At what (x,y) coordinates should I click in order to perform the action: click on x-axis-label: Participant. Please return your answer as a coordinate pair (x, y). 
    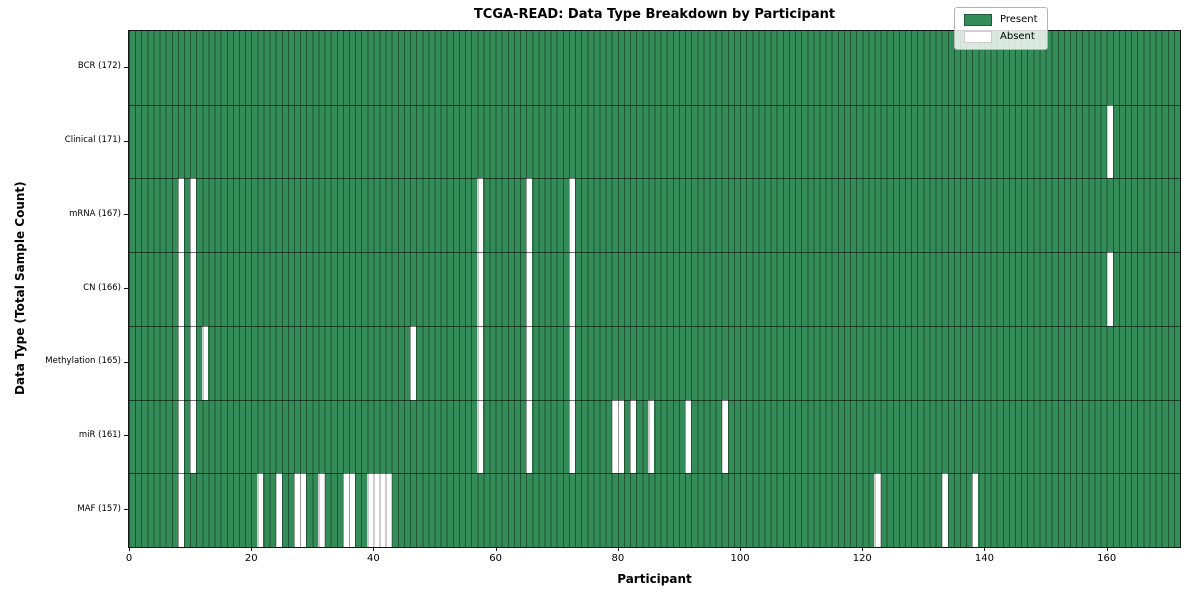
    Looking at the image, I should click on (654, 579).